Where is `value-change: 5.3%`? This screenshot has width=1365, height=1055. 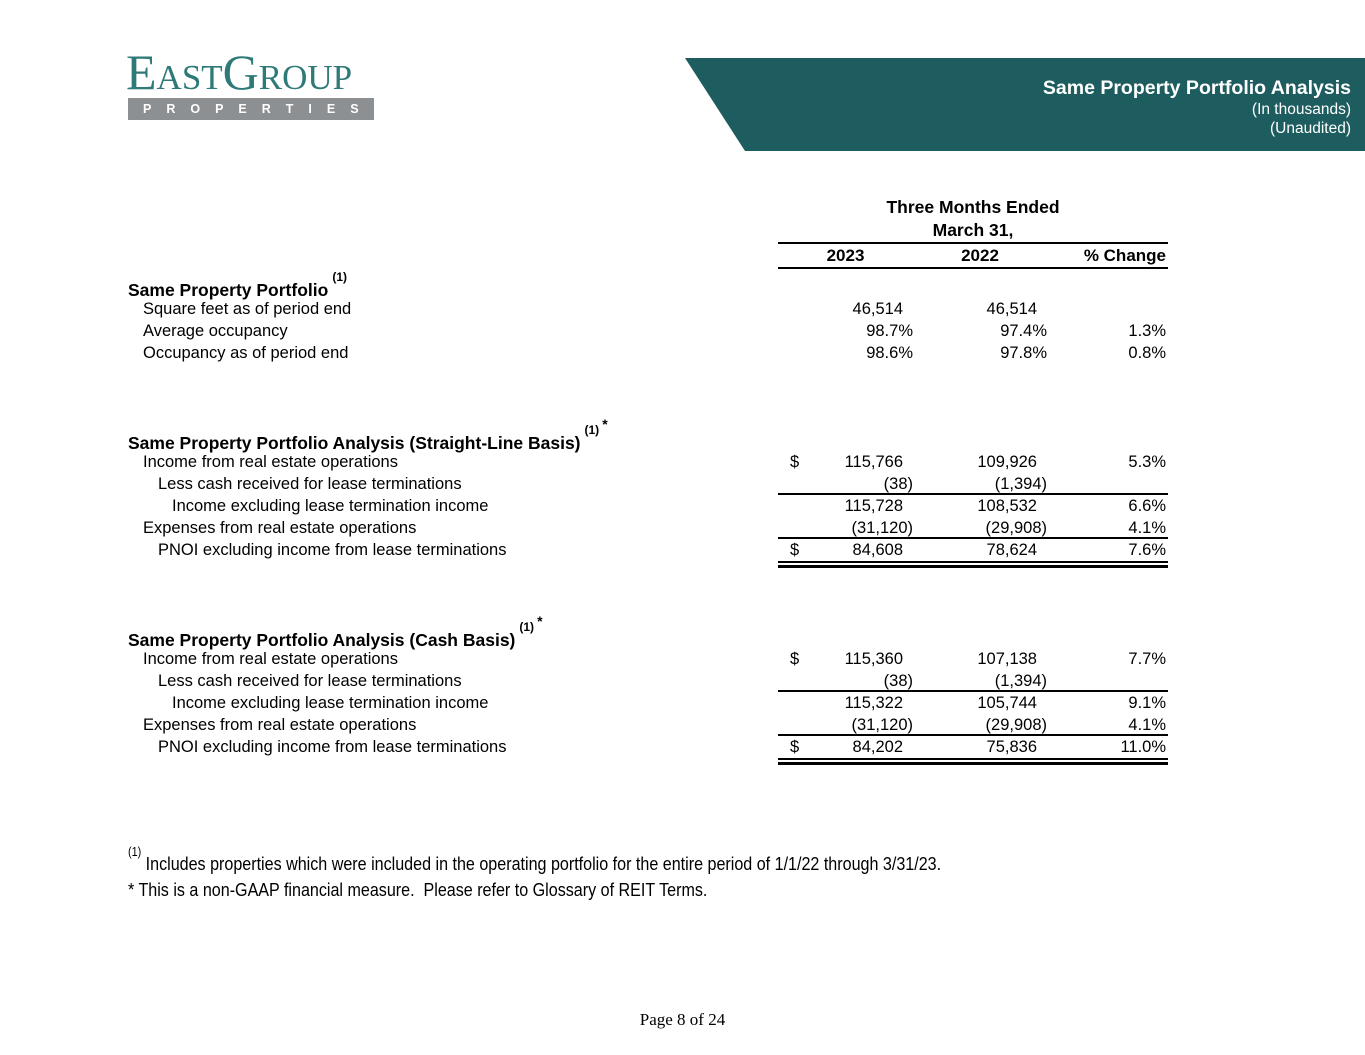
value-change: 5.3% is located at coordinates (1147, 462).